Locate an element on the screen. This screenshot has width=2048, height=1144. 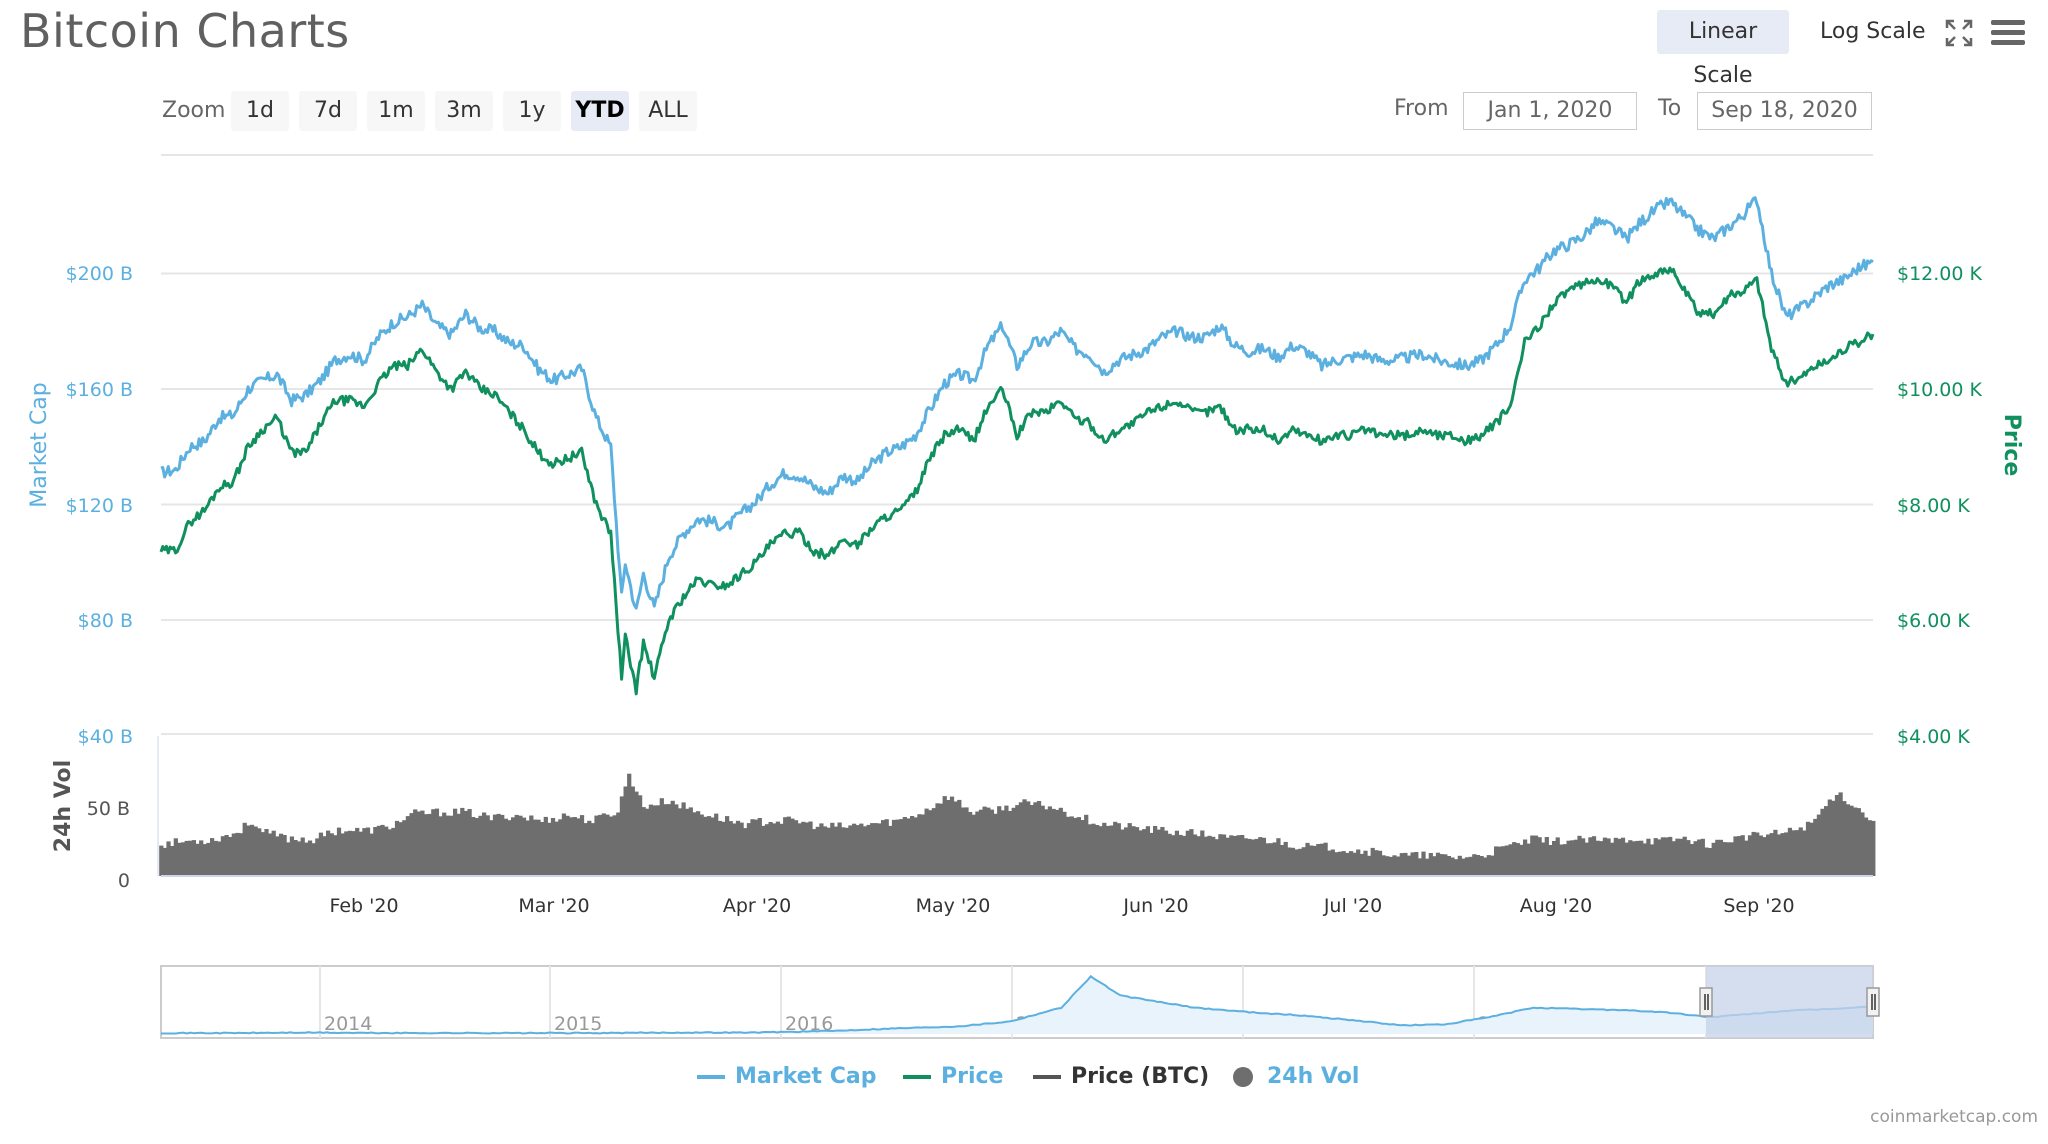
volume-axis-title: 24h Vol is located at coordinates (63, 806).